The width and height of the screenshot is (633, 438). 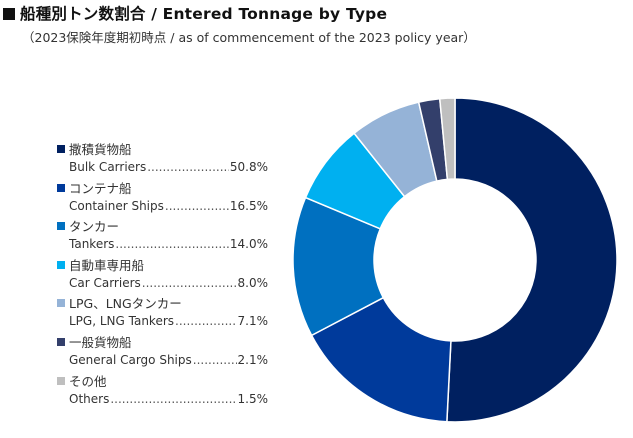 I want to click on legend-row-en: LPG, LNG Tankers 7.1%, so click(x=168, y=321).